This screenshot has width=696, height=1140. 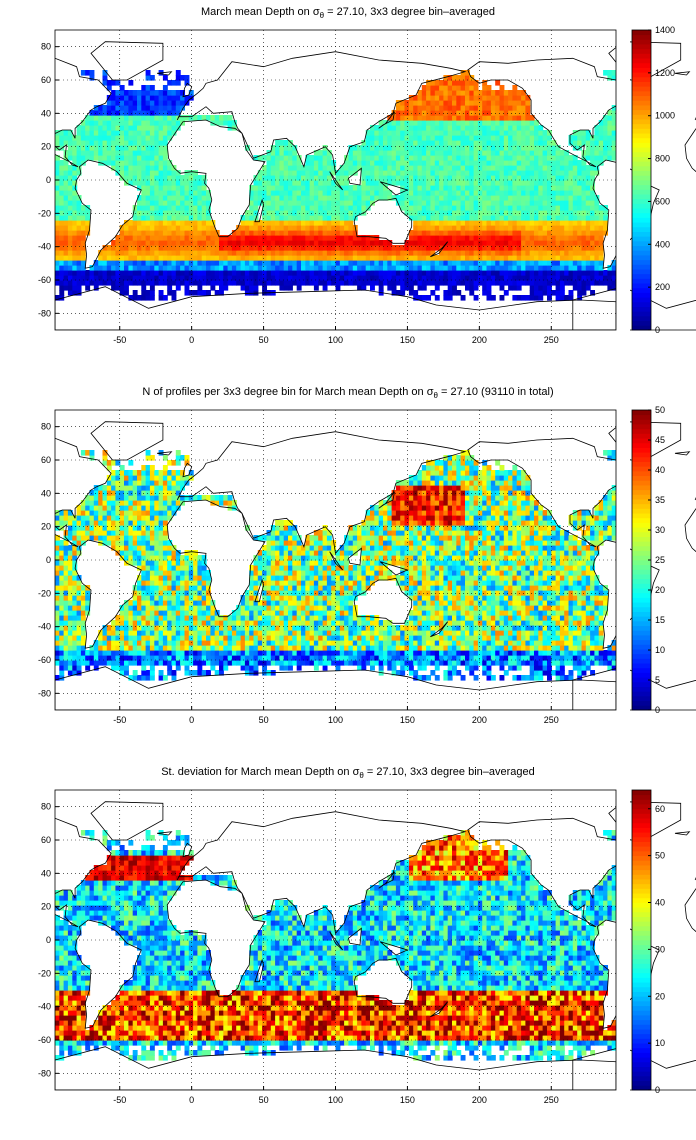 What do you see at coordinates (662, 287) in the screenshot?
I see `colorbar-tick-label: 200` at bounding box center [662, 287].